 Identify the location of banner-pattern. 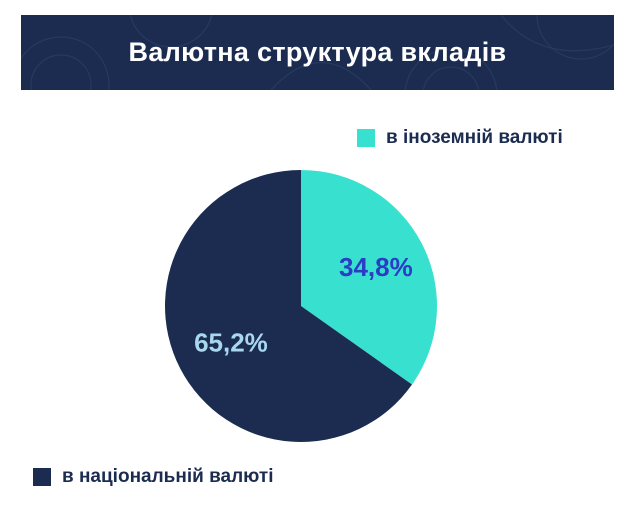
(317, 52).